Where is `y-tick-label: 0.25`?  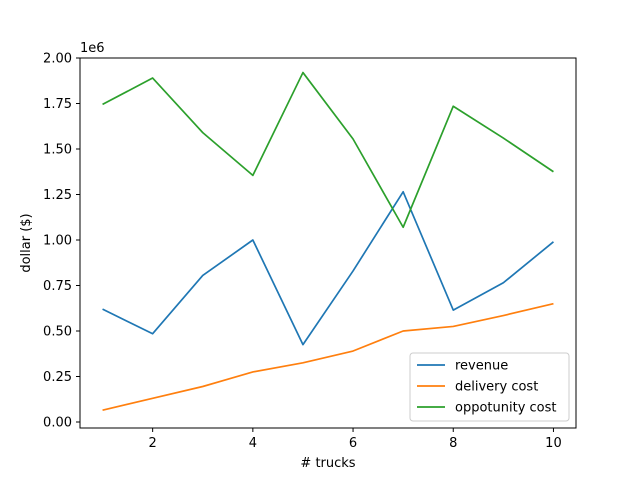 y-tick-label: 0.25 is located at coordinates (57, 377).